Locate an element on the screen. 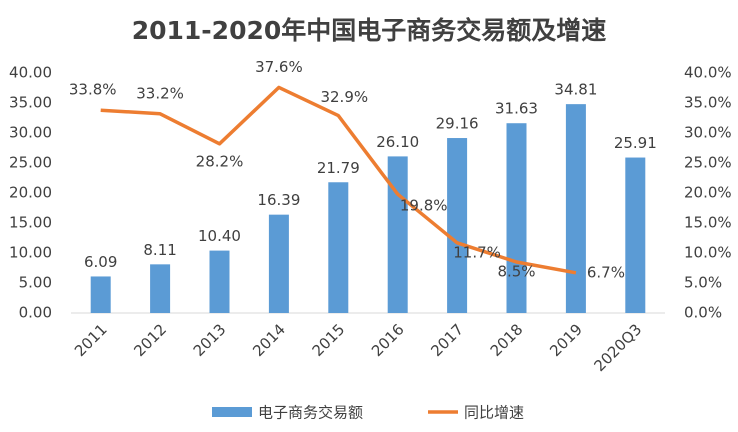  bar-label: 21.79 is located at coordinates (338, 168).